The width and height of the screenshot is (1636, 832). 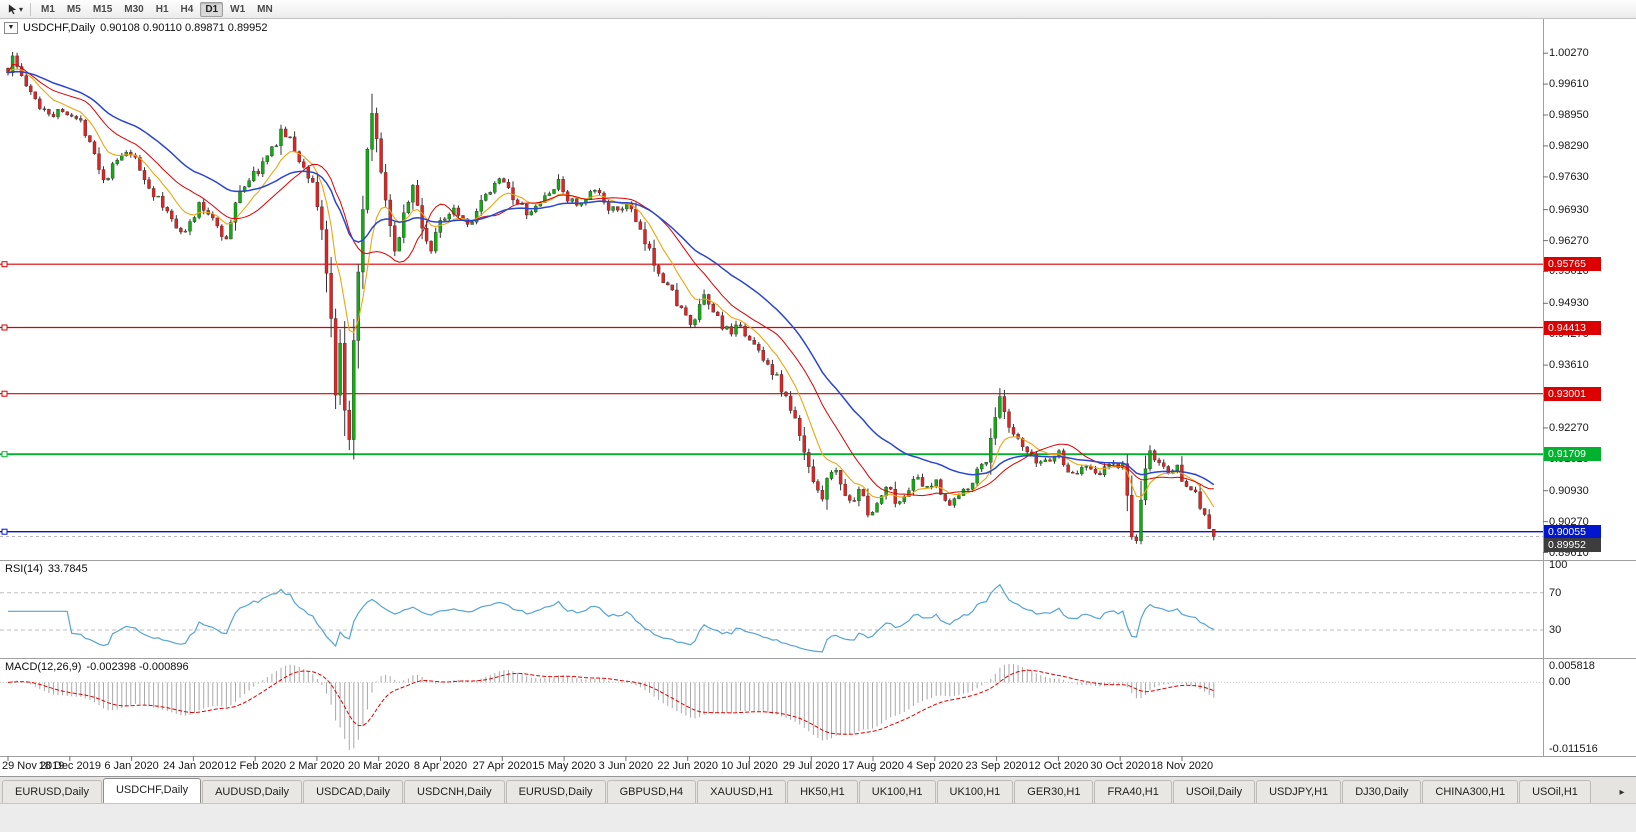 I want to click on rsi-axis-label: 70, so click(x=1555, y=592).